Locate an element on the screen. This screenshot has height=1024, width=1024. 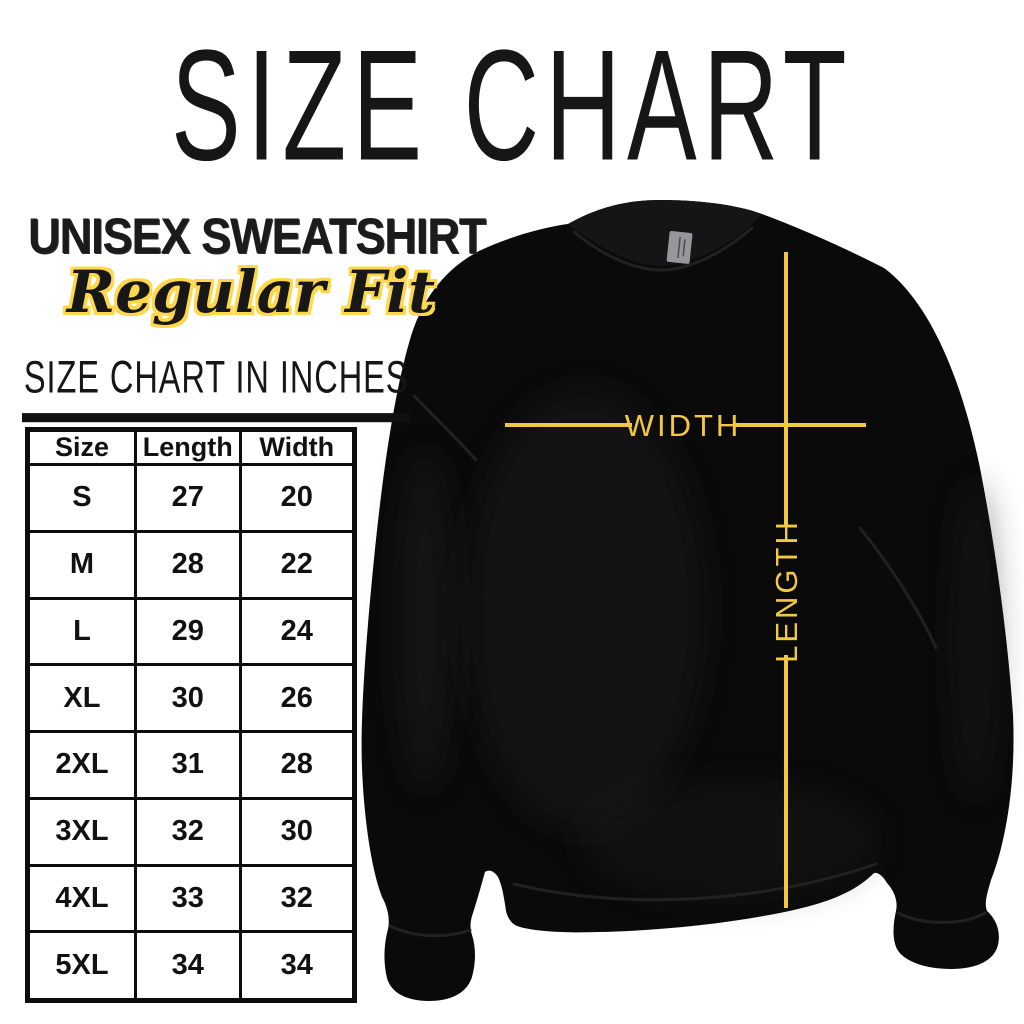
size-cell: S is located at coordinates (81, 498).